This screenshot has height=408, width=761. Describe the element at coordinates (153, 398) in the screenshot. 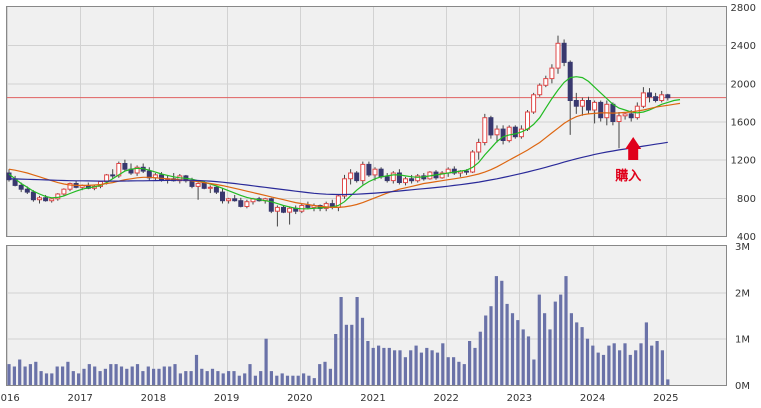

I see `x-tick-label: 2018` at that location.